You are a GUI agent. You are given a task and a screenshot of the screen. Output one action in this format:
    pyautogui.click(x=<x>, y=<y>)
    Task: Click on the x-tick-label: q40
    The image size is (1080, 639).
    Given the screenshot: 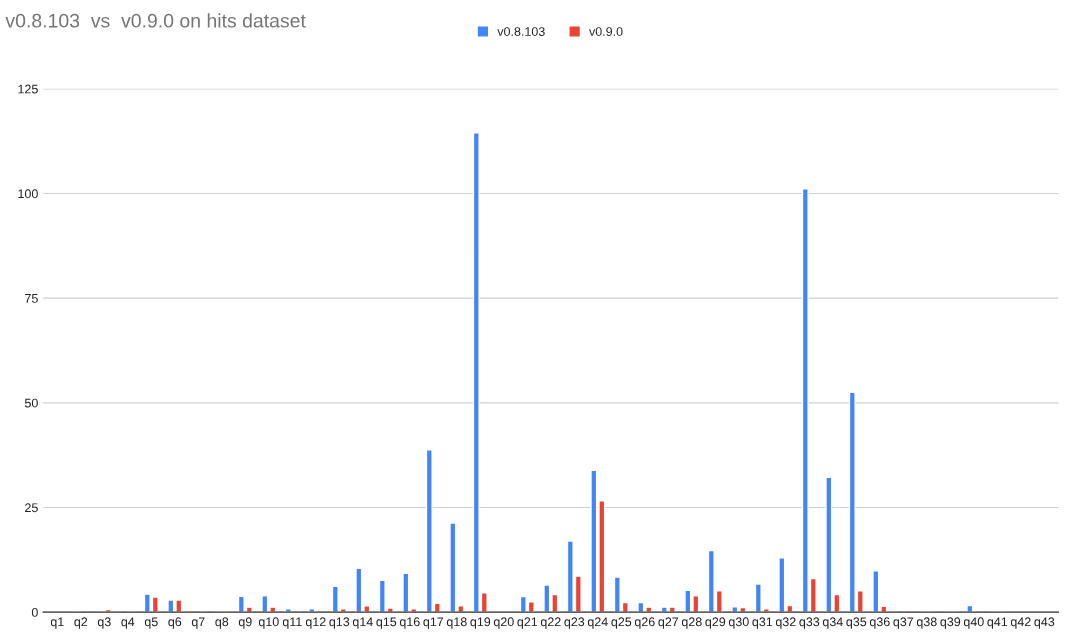 What is the action you would take?
    pyautogui.click(x=973, y=623)
    